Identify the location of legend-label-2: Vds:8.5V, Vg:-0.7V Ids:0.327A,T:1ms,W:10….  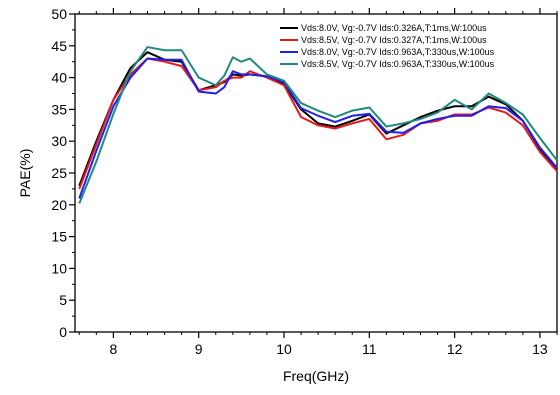
(394, 40).